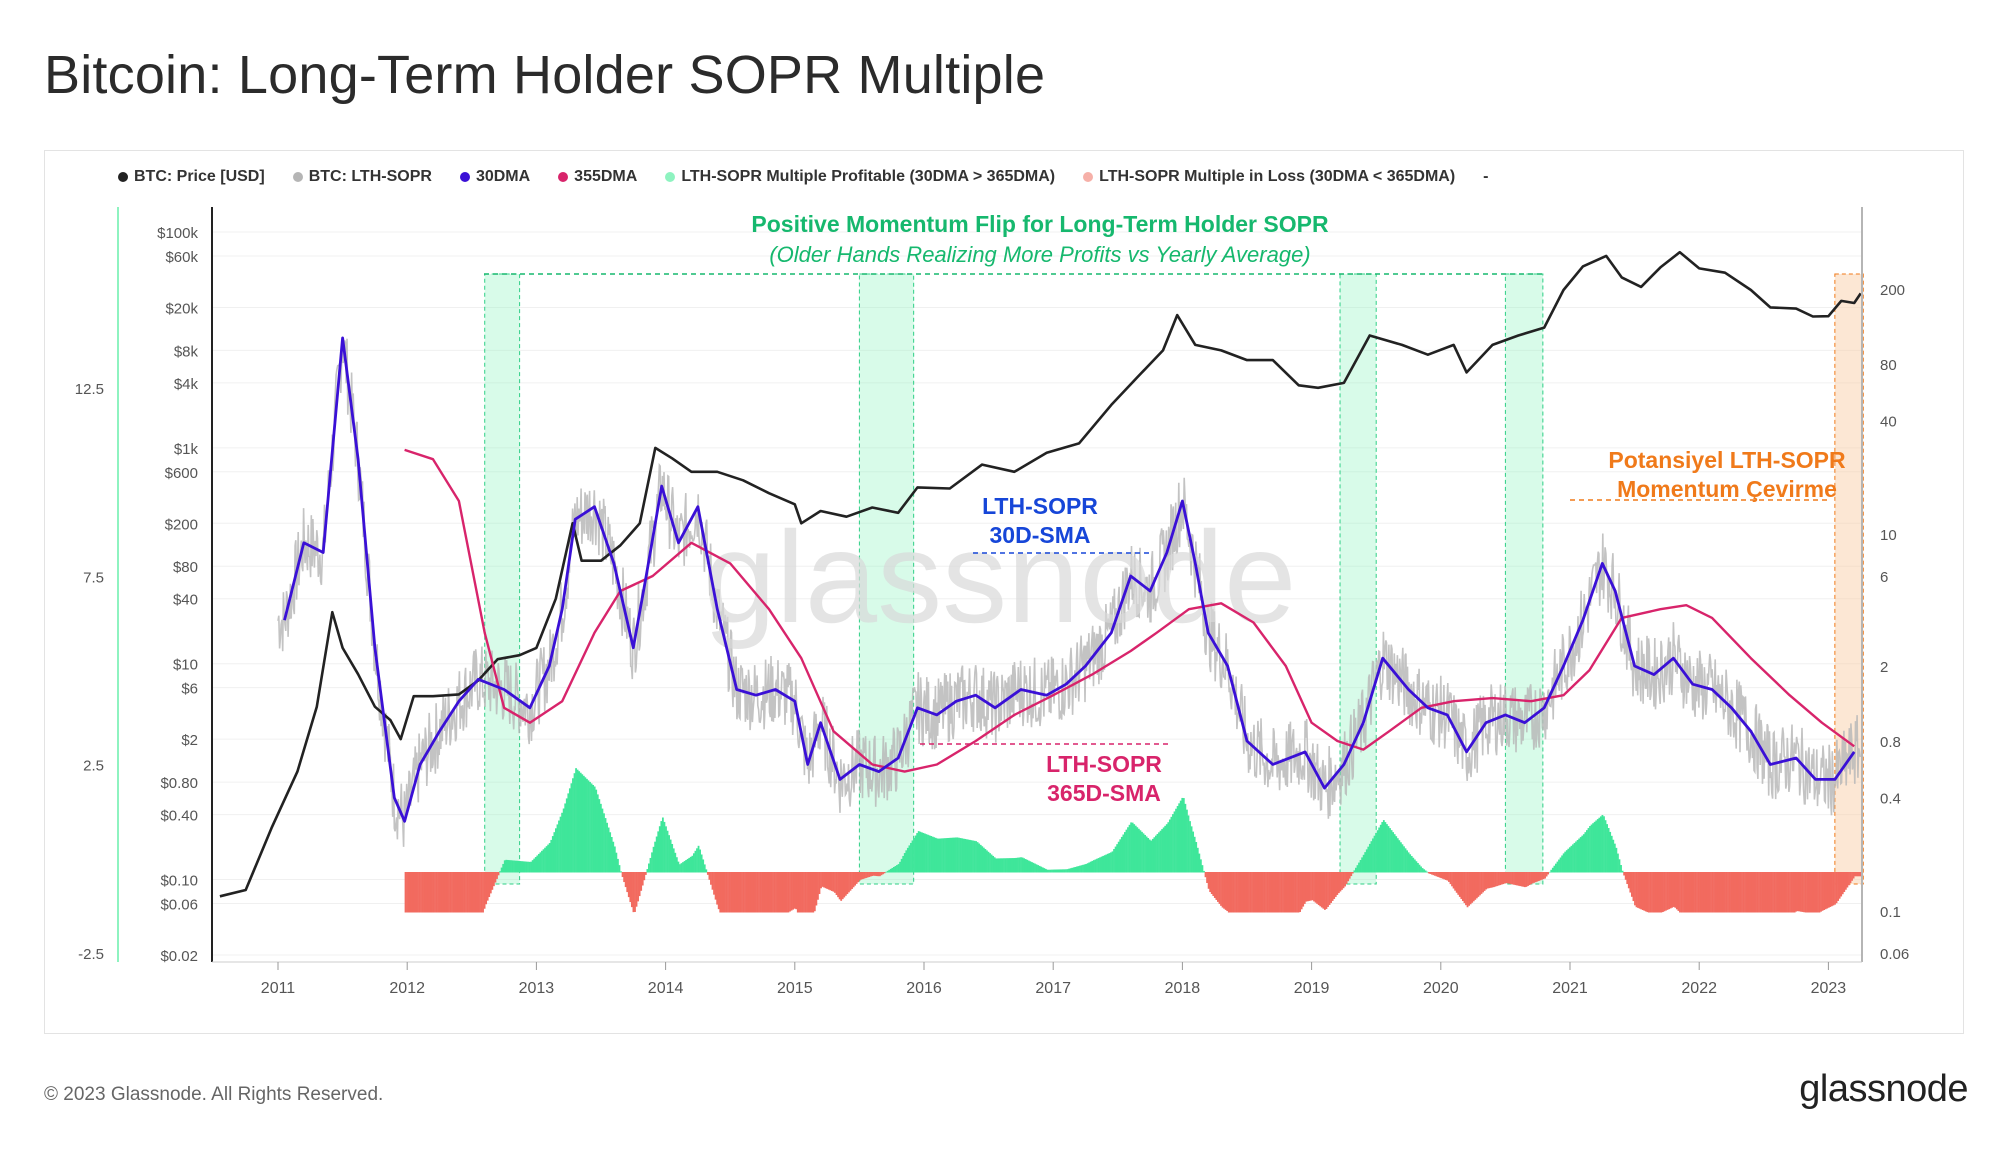 The height and width of the screenshot is (1152, 2000). What do you see at coordinates (1088, 177) in the screenshot?
I see `legend-dot-loss` at bounding box center [1088, 177].